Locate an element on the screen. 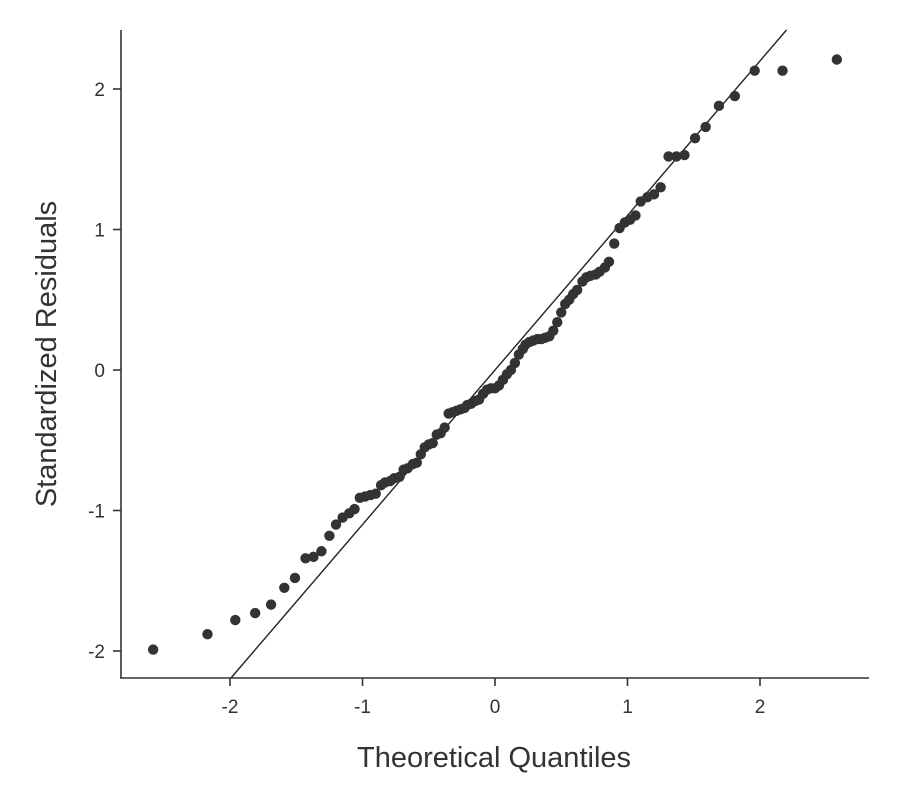  y-axis-ticks: -2 -1 0 1 2 is located at coordinates (104, 371).